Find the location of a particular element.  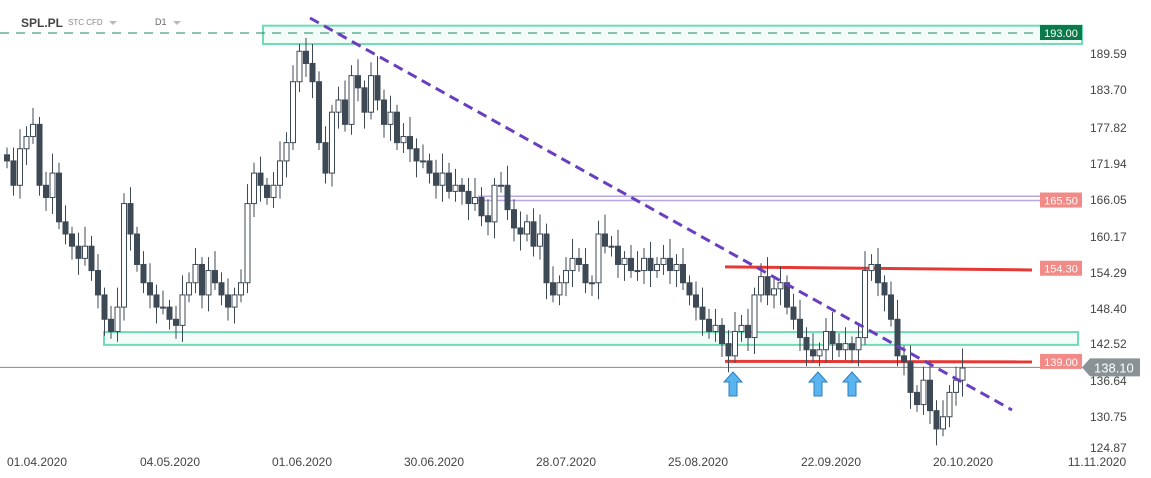

timeframe-dropdown: D1 is located at coordinates (168, 22).